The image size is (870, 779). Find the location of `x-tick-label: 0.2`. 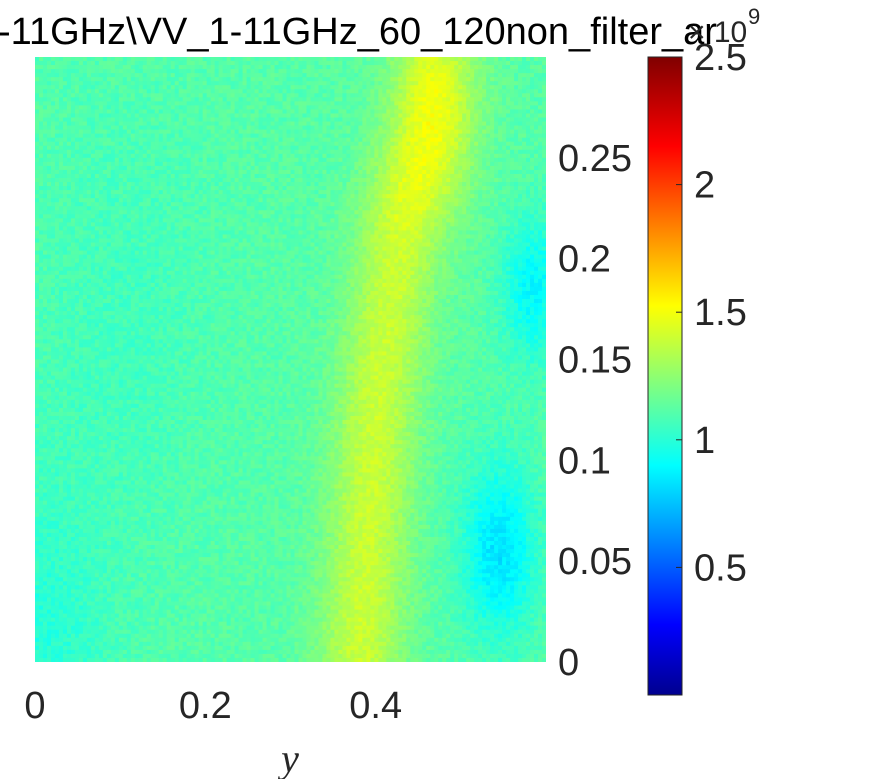

x-tick-label: 0.2 is located at coordinates (205, 706).